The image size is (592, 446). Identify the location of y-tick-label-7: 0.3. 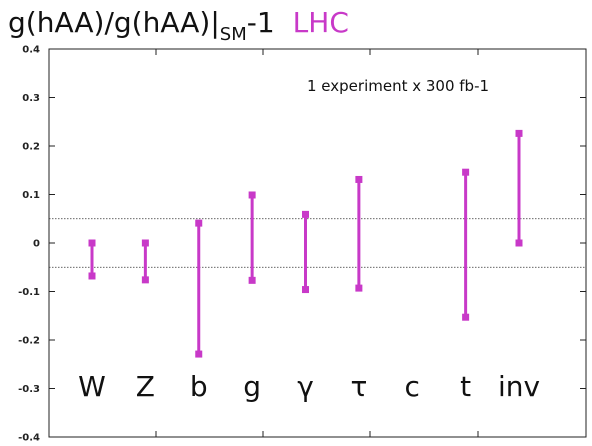
(31, 98).